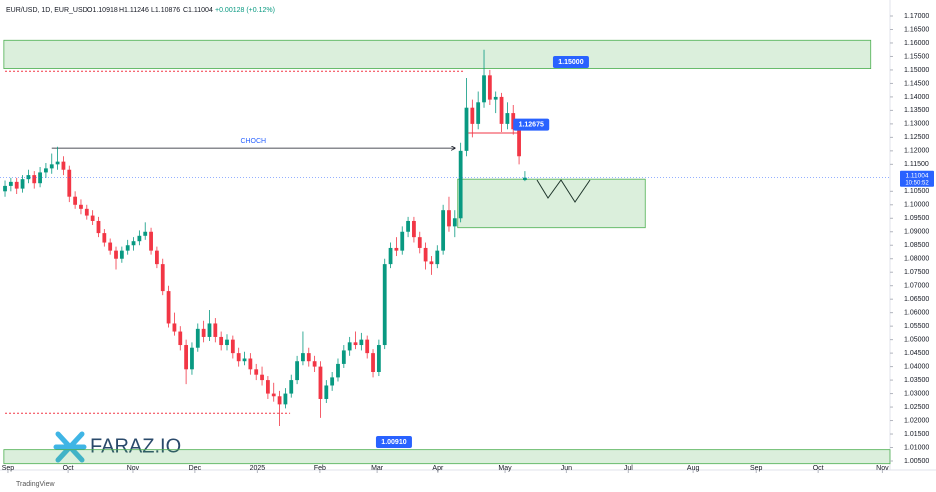 This screenshot has width=936, height=492. What do you see at coordinates (916, 110) in the screenshot?
I see `y-tick-label: 1.13500` at bounding box center [916, 110].